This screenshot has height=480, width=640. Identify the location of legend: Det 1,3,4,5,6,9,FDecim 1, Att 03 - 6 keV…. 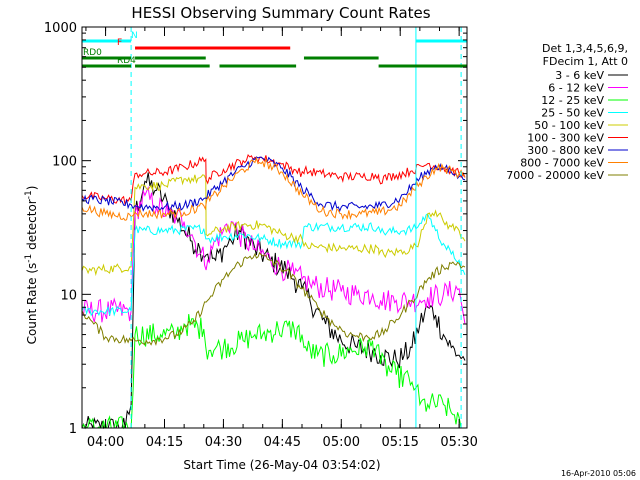
(567, 112).